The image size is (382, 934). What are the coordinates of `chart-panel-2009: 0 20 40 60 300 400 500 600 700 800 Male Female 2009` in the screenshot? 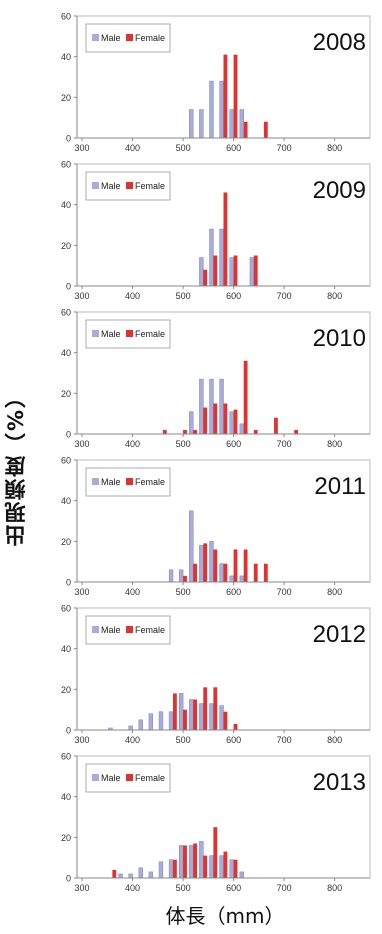 It's located at (216, 230).